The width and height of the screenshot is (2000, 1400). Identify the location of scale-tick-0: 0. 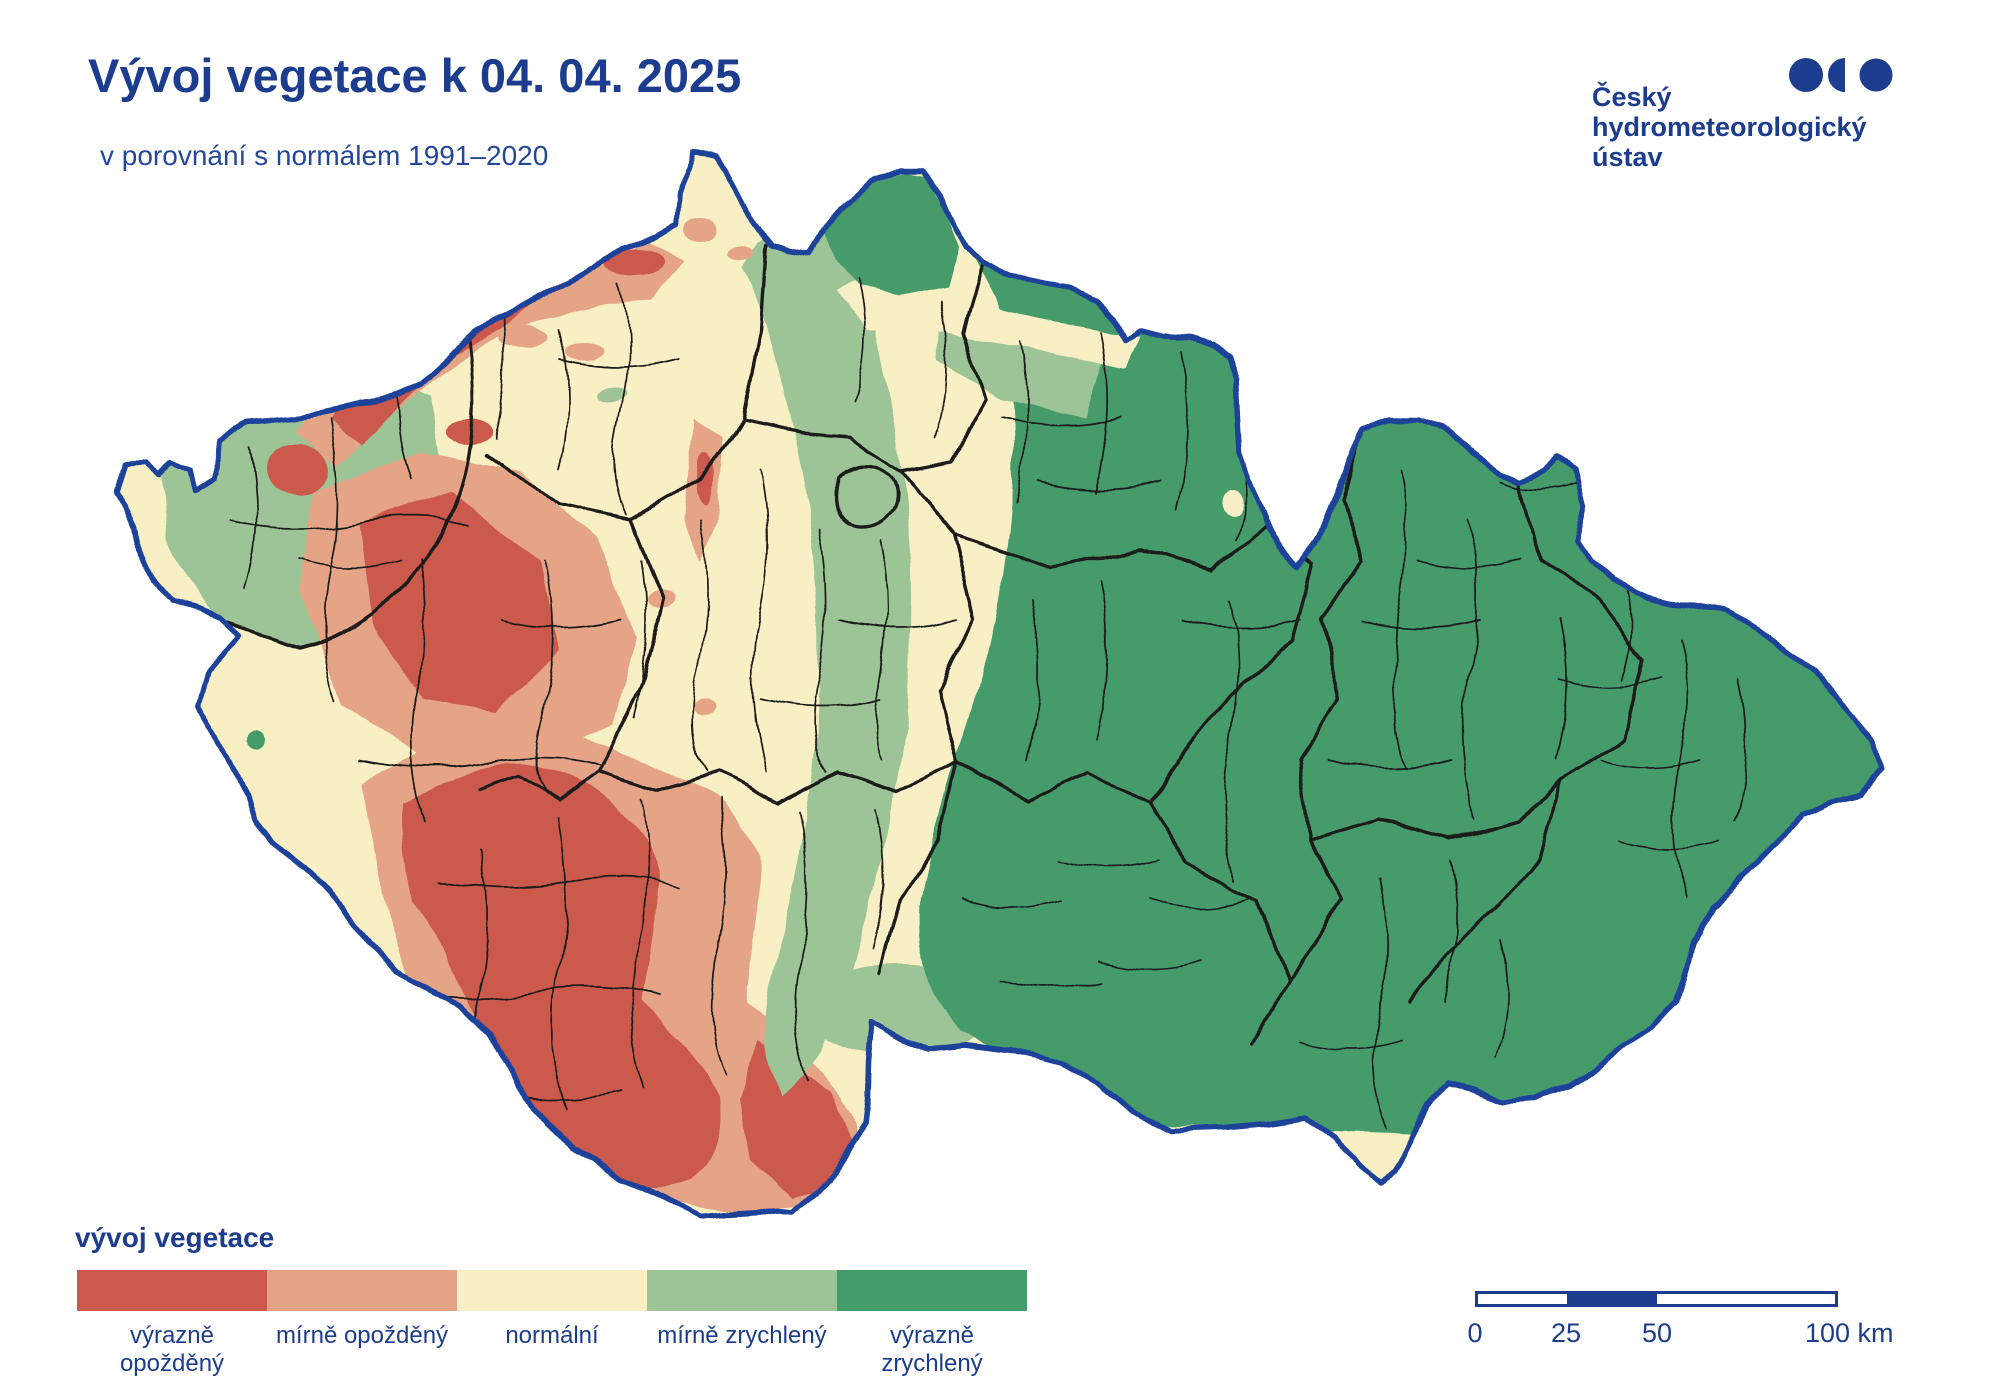
(1475, 1333).